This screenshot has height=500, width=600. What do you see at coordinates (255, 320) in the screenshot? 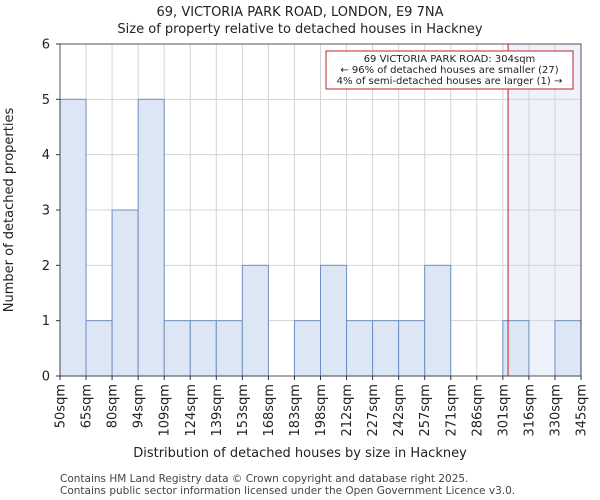
I see `bar-153sqm` at bounding box center [255, 320].